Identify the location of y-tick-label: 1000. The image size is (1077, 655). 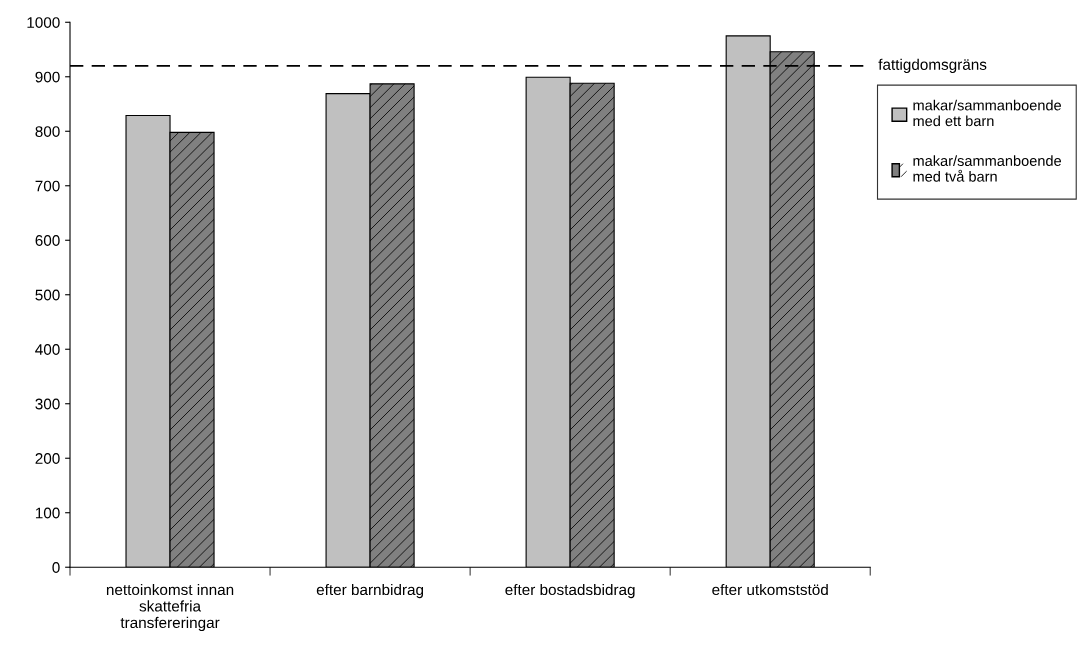
(43, 22).